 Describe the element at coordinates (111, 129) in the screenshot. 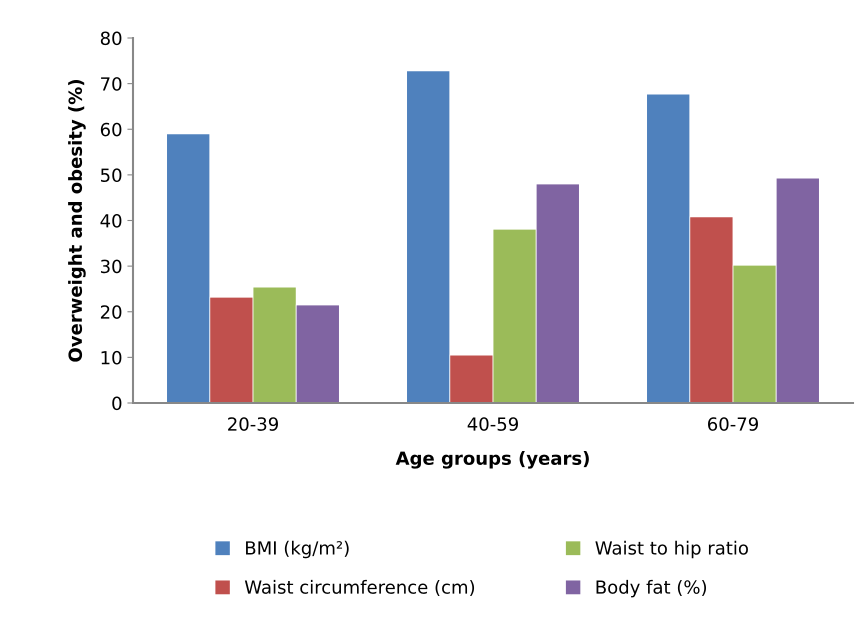

I see `y-tick-label: 60` at that location.